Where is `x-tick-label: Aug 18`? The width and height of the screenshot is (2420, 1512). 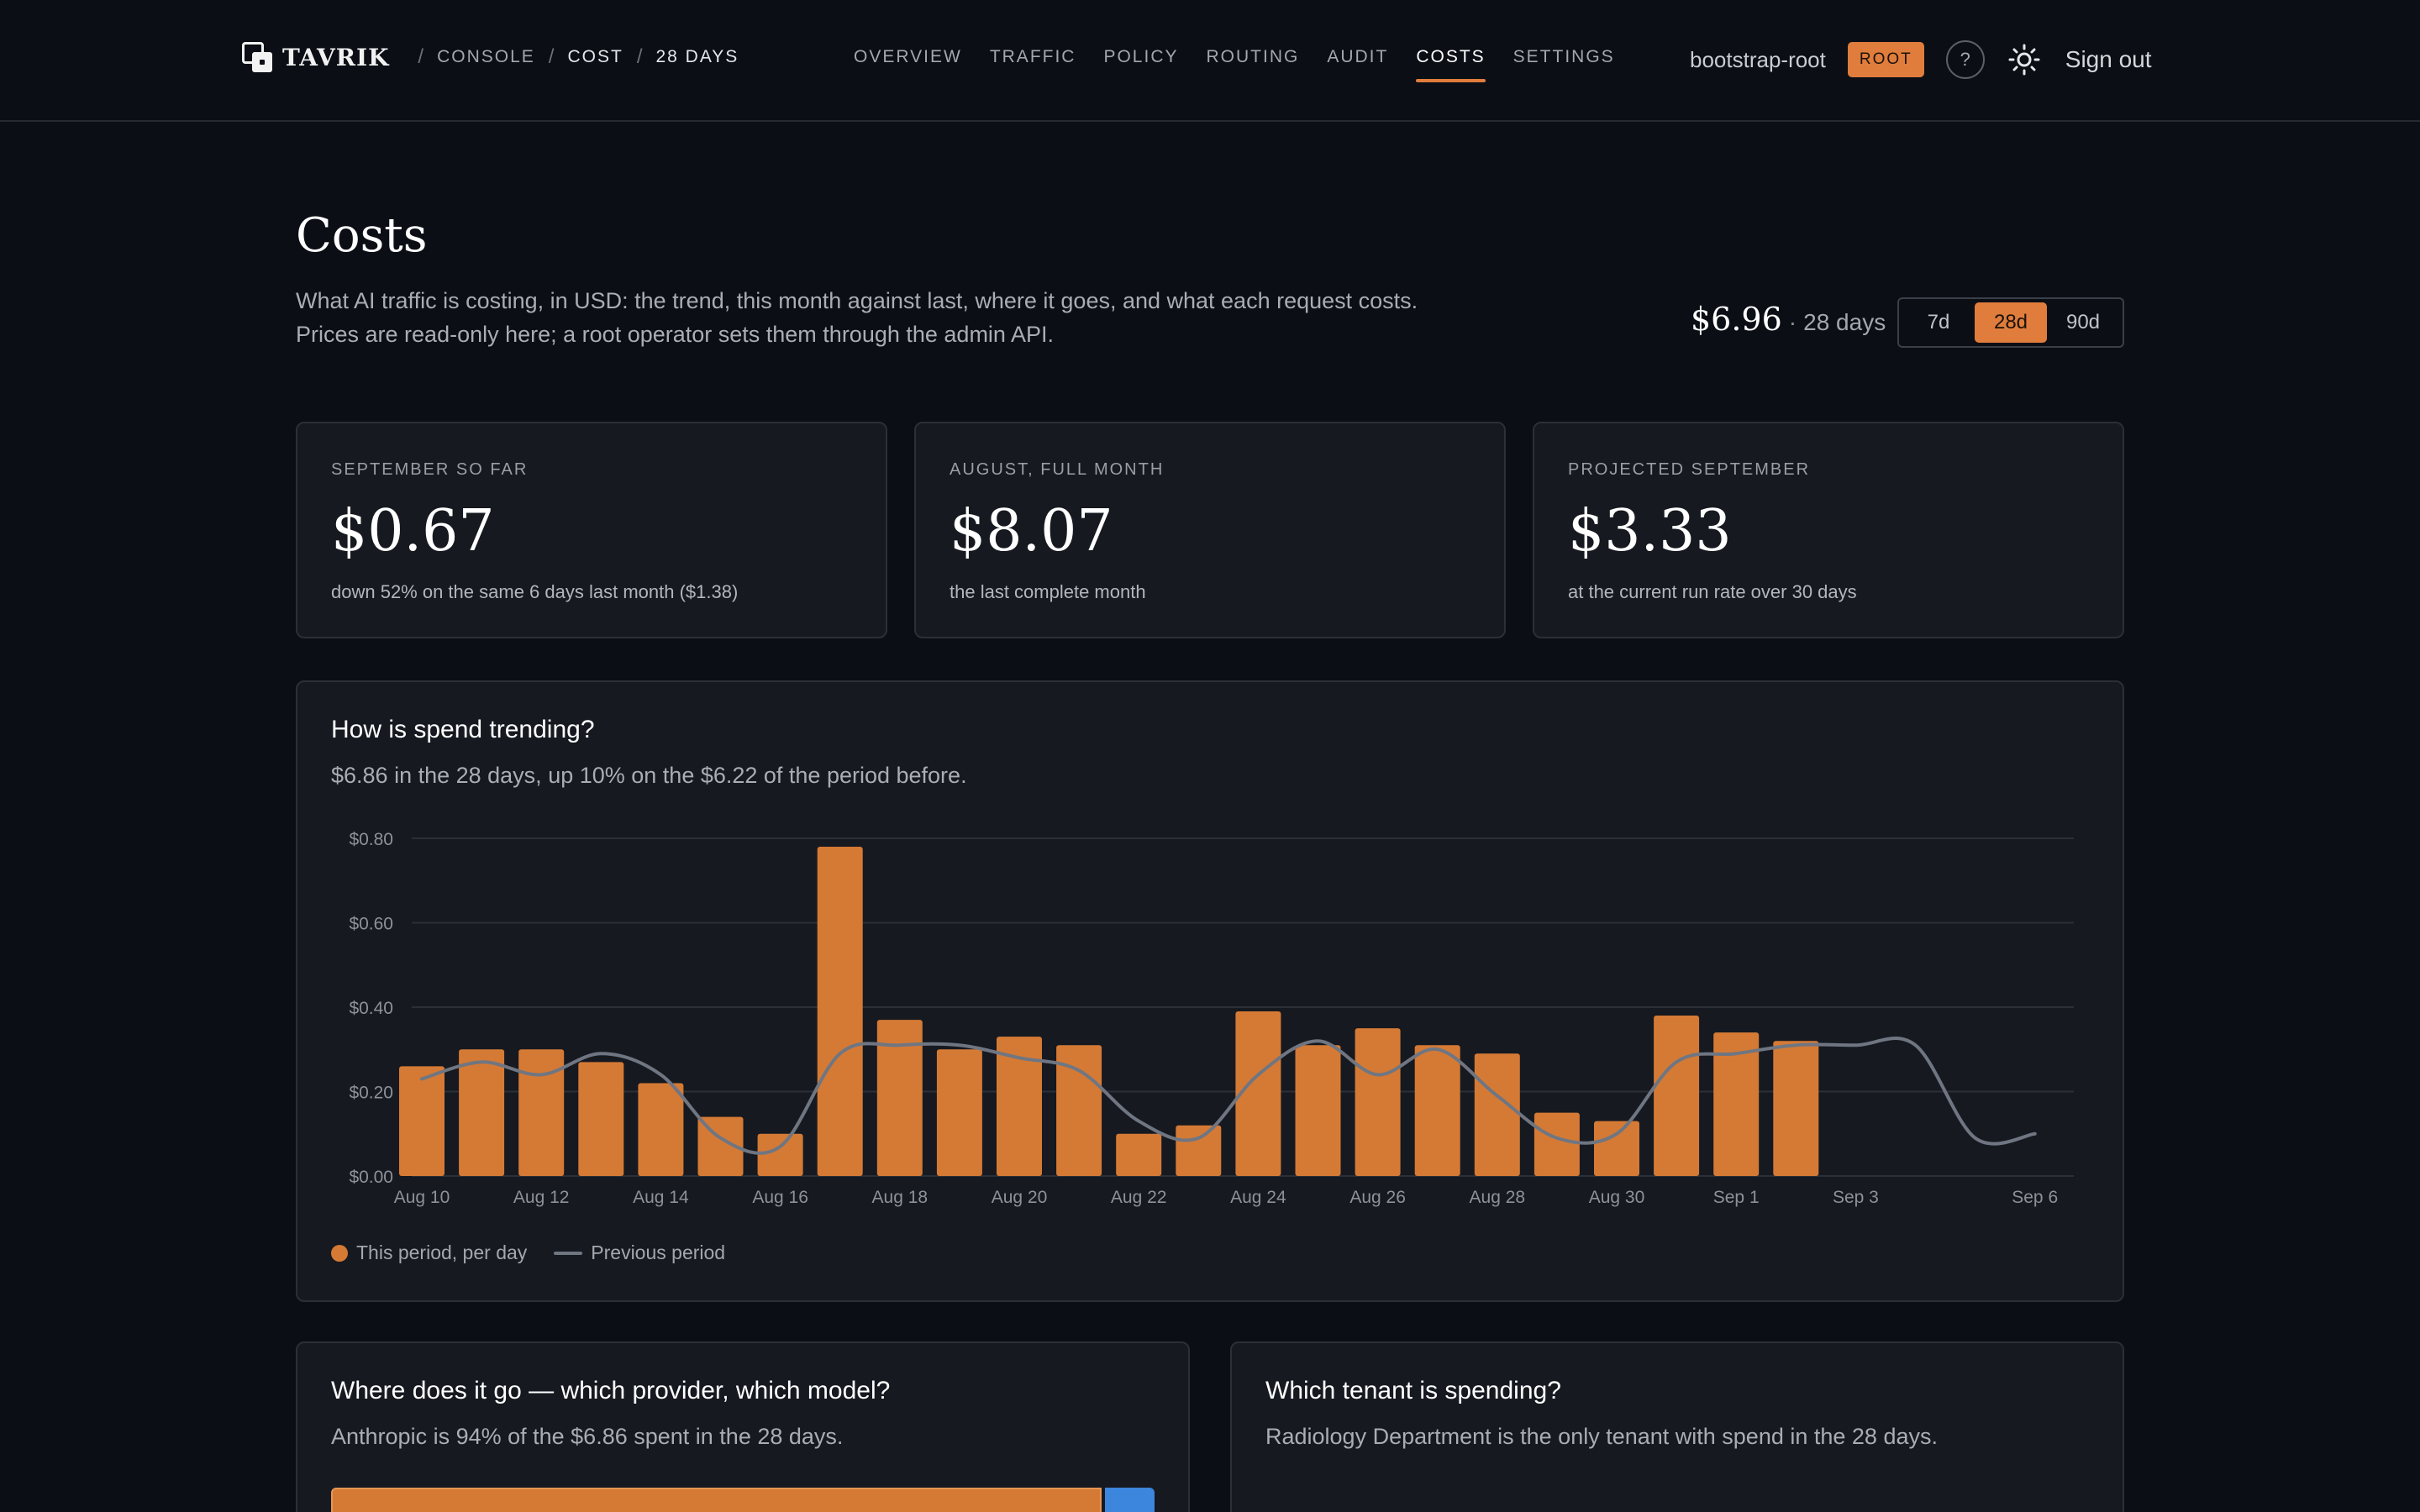 x-tick-label: Aug 18 is located at coordinates (901, 1197).